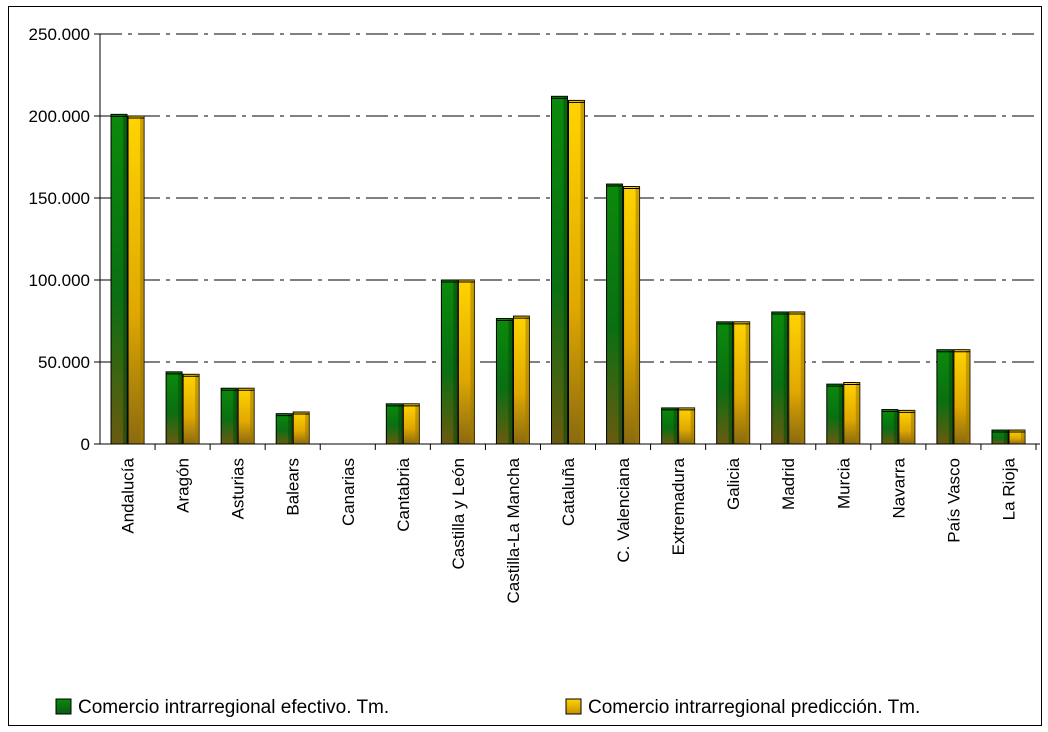 This screenshot has height=732, width=1048. What do you see at coordinates (59, 198) in the screenshot?
I see `y-tick-label: 150.000` at bounding box center [59, 198].